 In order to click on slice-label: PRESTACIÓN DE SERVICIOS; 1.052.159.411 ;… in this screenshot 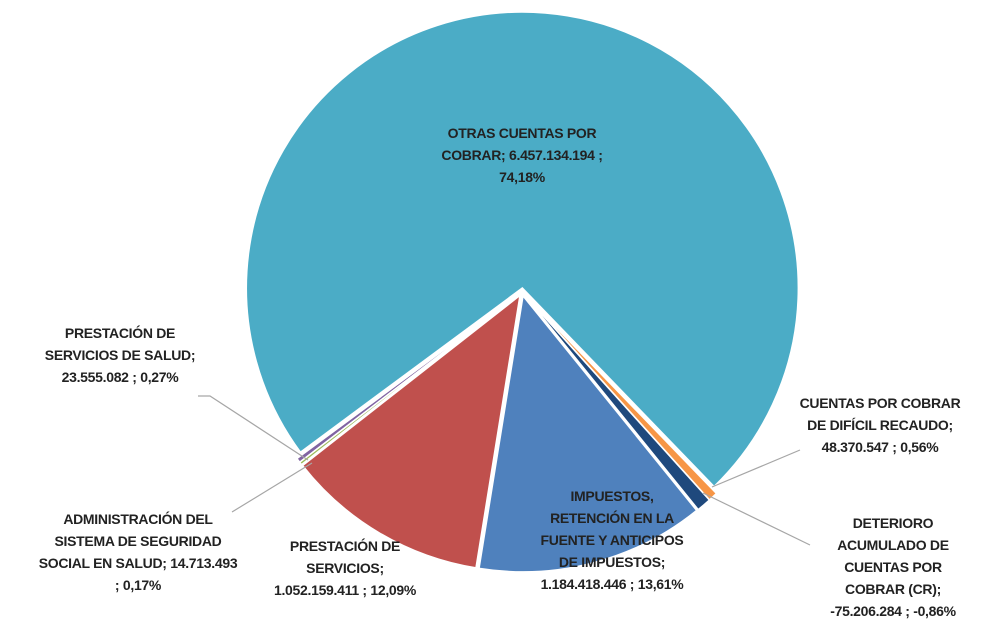, I will do `click(345, 568)`.